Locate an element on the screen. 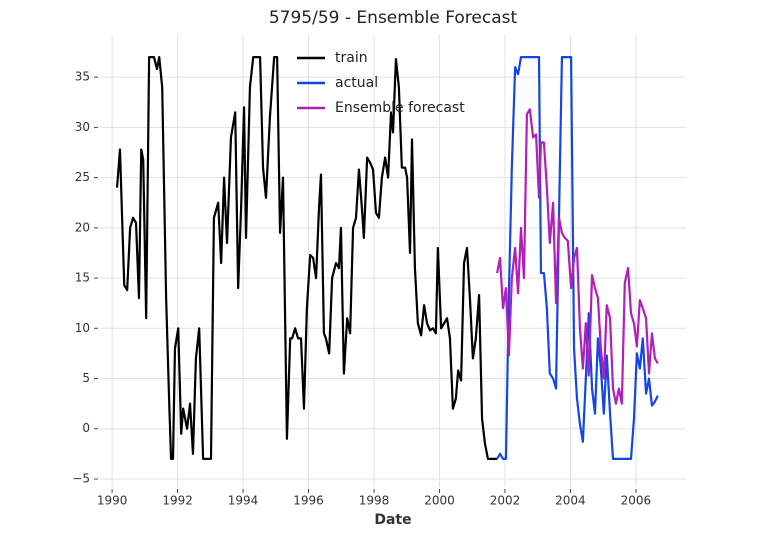 The width and height of the screenshot is (765, 536). chart-title: 5795/59 - Ensemble Forecast is located at coordinates (393, 18).